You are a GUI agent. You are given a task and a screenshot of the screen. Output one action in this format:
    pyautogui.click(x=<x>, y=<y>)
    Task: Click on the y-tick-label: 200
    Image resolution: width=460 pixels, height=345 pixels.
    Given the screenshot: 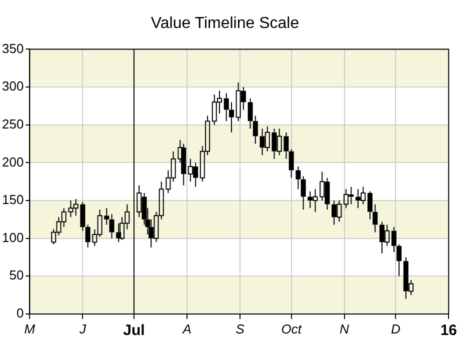 What is the action you would take?
    pyautogui.click(x=13, y=162)
    